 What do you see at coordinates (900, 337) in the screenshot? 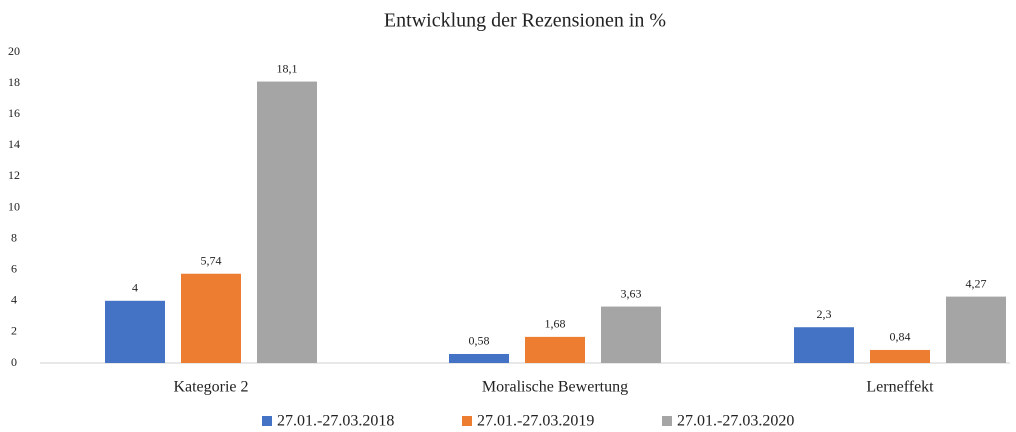
I see `value-label: 0,84` at bounding box center [900, 337].